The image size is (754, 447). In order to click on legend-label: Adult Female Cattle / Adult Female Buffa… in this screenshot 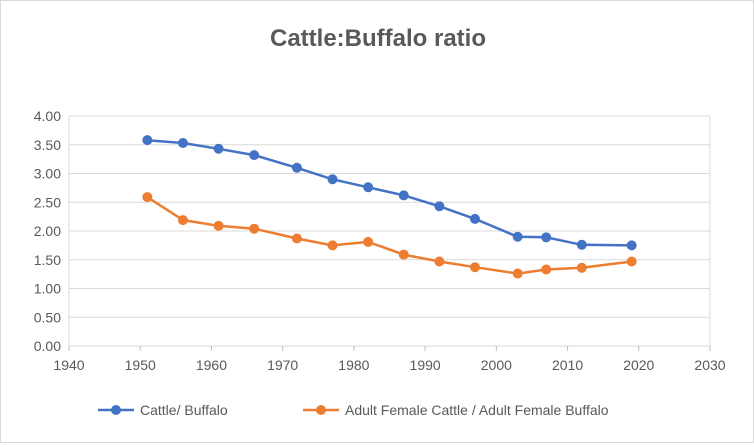, I will do `click(477, 410)`.